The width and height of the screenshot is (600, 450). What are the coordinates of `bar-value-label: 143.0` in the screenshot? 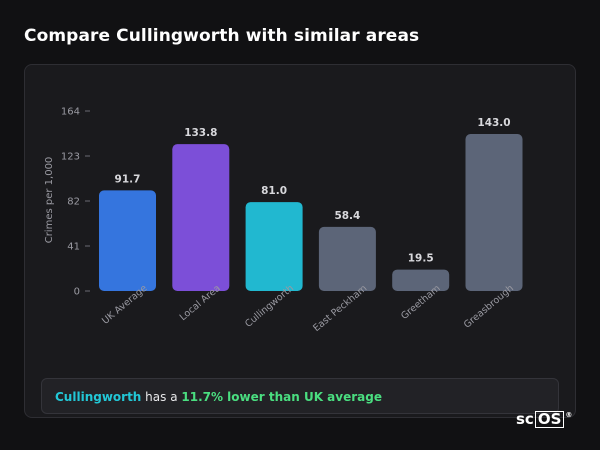 It's located at (493, 123).